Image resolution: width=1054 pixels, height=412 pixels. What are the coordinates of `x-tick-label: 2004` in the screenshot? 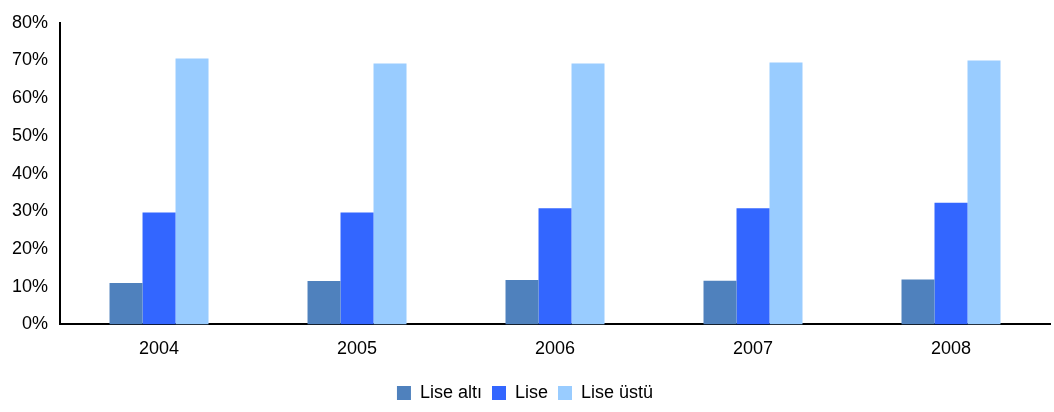 It's located at (159, 348).